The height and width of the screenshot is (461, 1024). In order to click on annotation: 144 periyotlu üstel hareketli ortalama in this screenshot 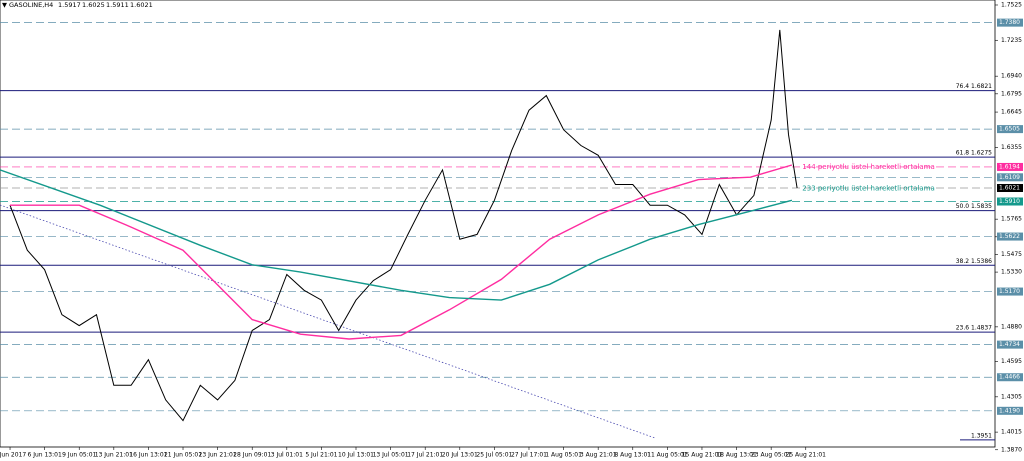, I will do `click(868, 167)`.